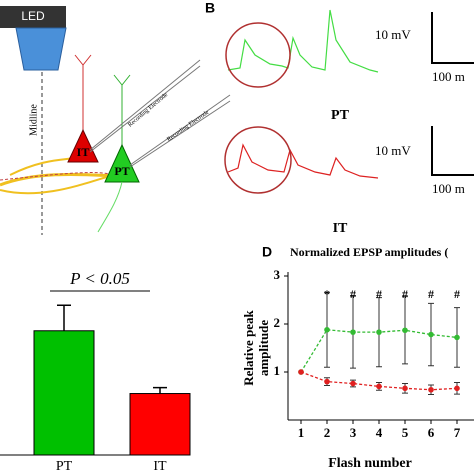 The image size is (474, 474). What do you see at coordinates (369, 252) in the screenshot?
I see `chart-title: Normalized EPSP amplitudes (` at bounding box center [369, 252].